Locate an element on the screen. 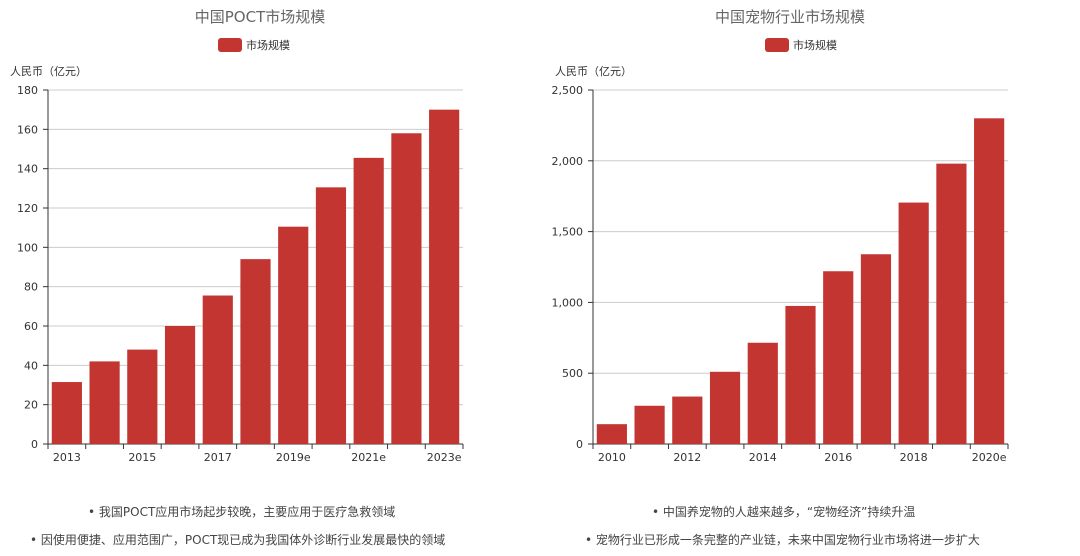 This screenshot has height=556, width=1080. x-tick-label: 2020e is located at coordinates (989, 457).